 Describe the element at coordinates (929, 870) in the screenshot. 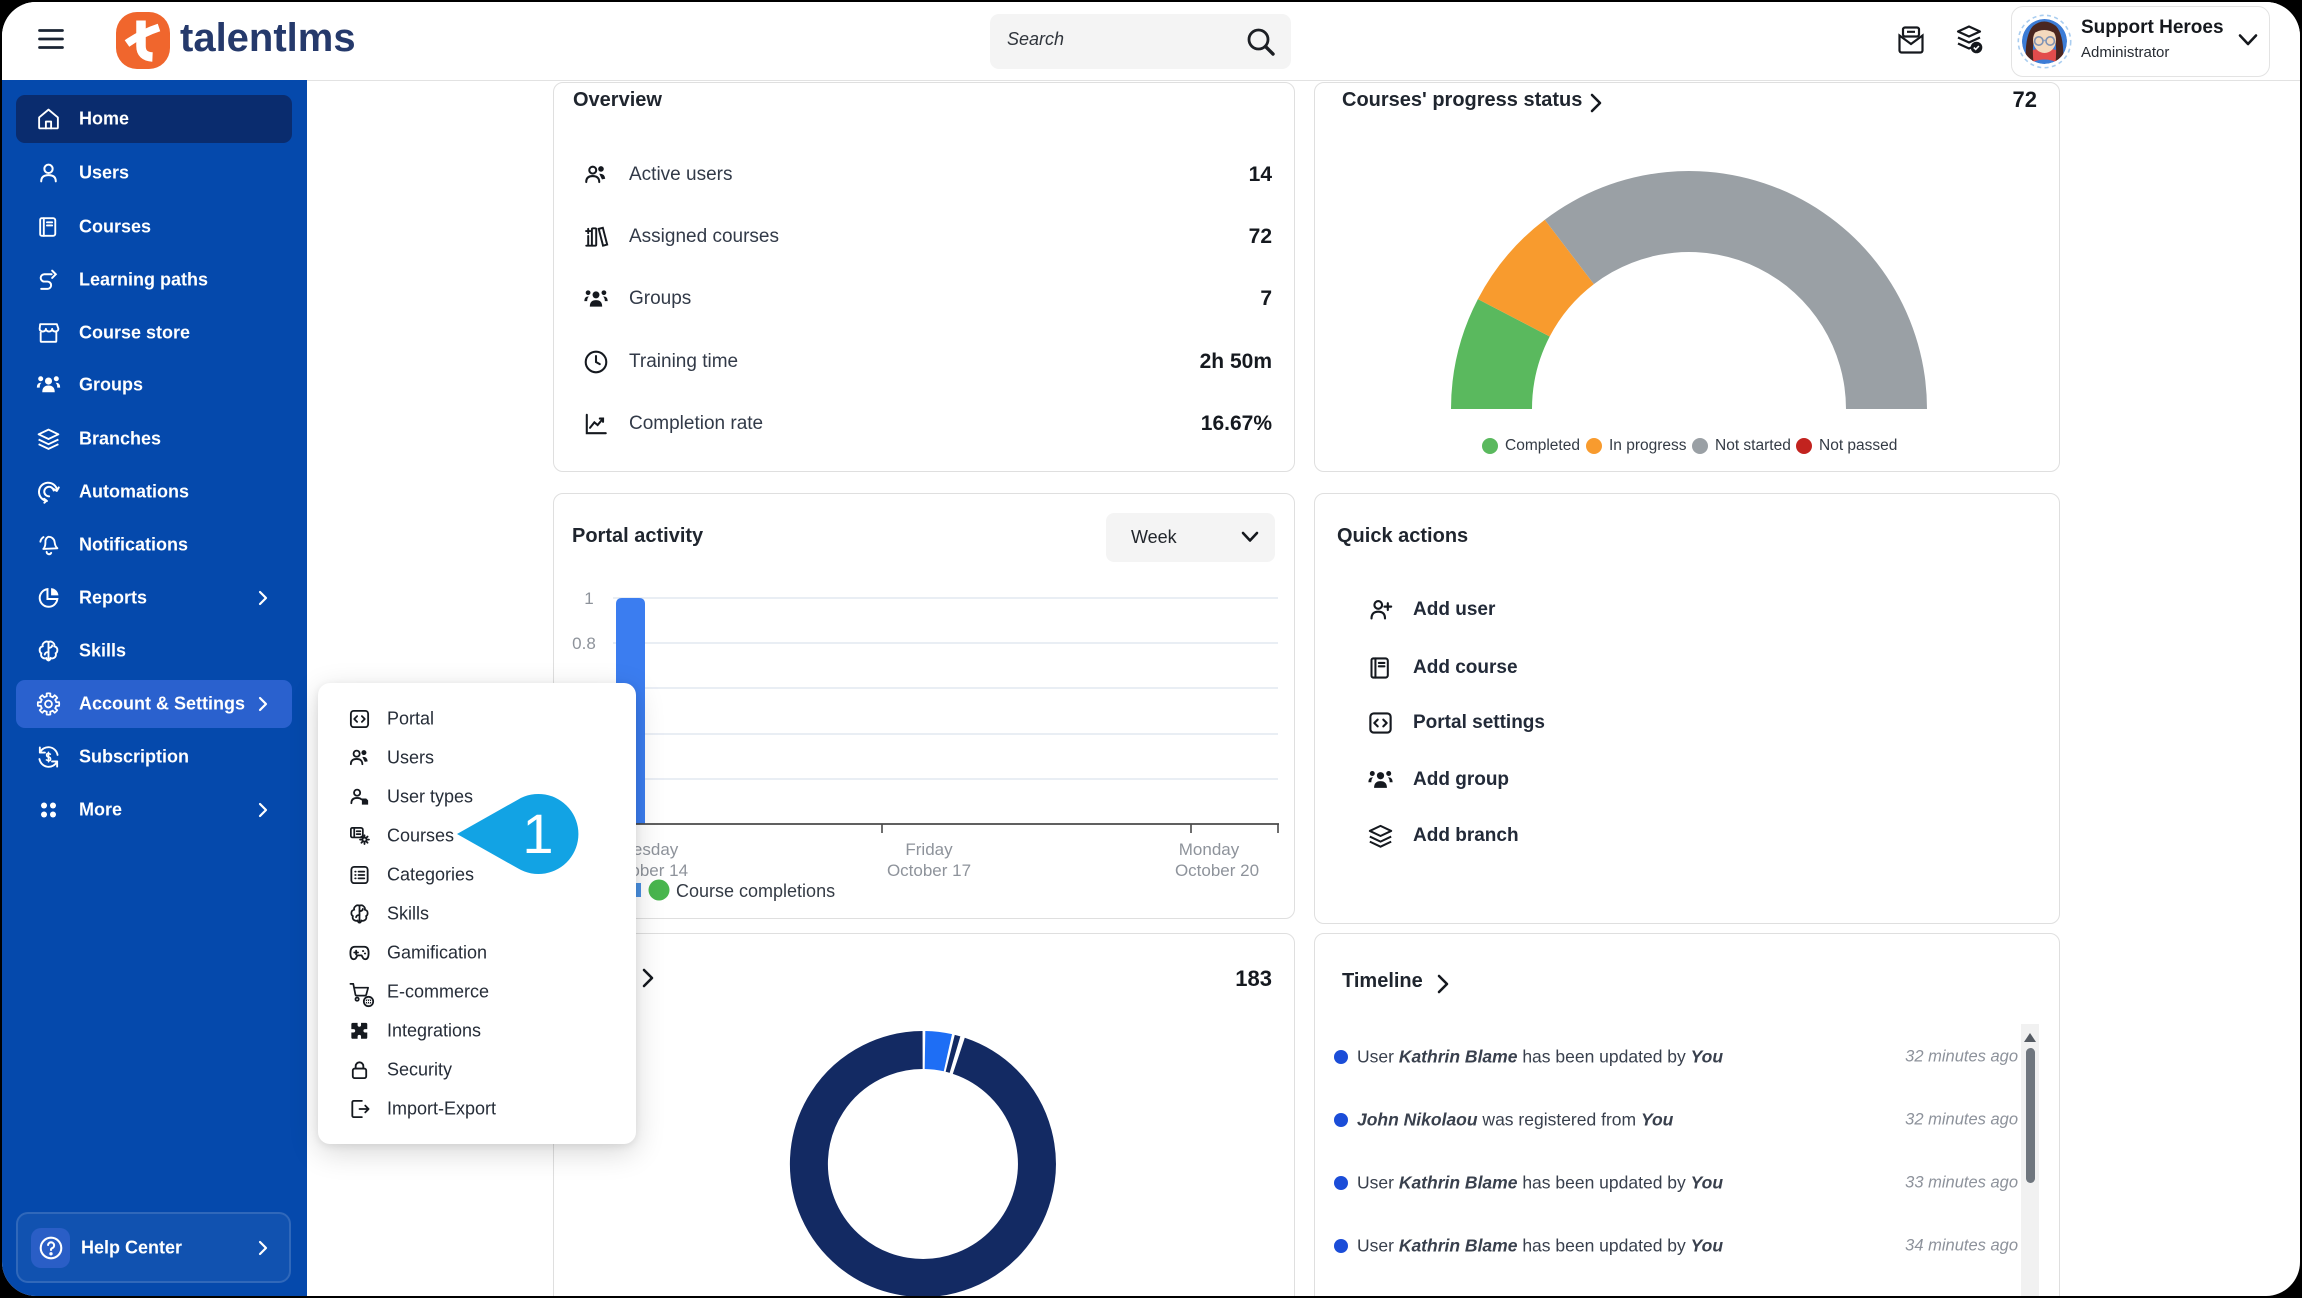

I see `svg-text: October 17` at that location.